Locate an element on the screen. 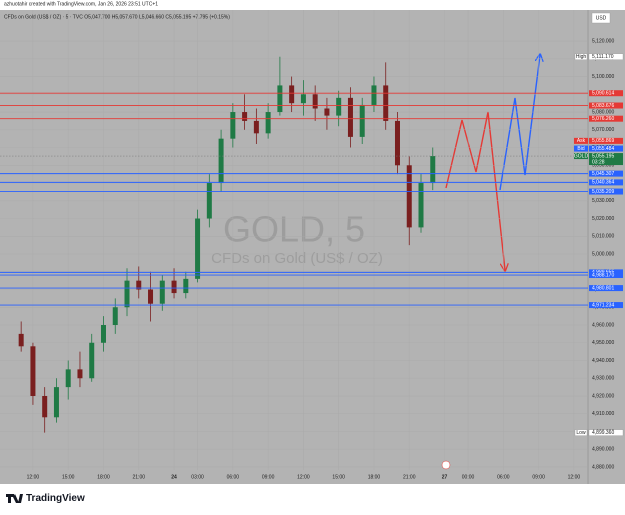 The width and height of the screenshot is (625, 515). price-name: Ask is located at coordinates (581, 141).